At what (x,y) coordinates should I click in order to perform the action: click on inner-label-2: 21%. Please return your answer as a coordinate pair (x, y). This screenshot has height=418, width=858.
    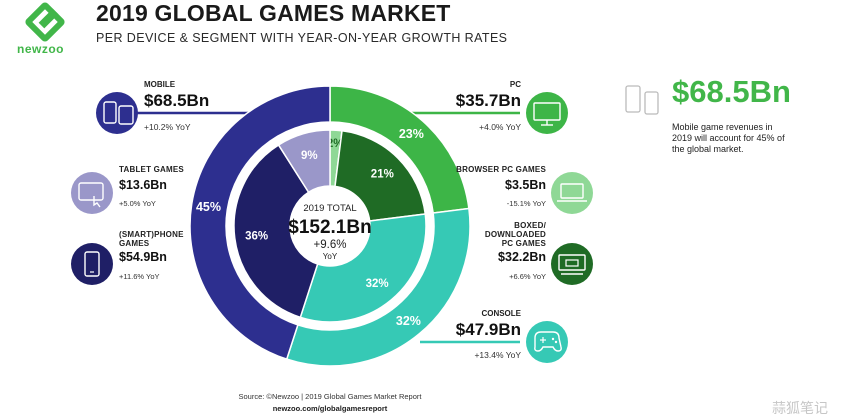
    Looking at the image, I should click on (382, 175).